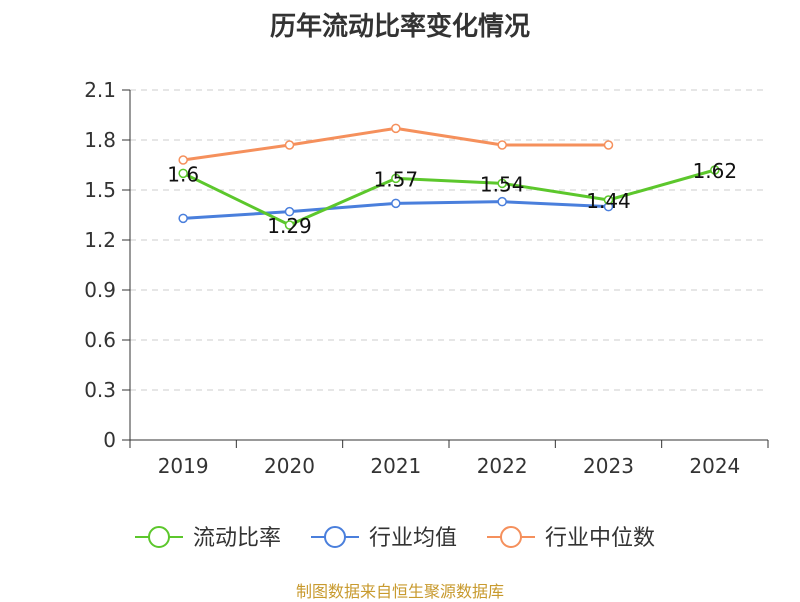 Image resolution: width=800 pixels, height=602 pixels. What do you see at coordinates (399, 591) in the screenshot?
I see `data-source-note: 制图数据来自恒生聚源数据库` at bounding box center [399, 591].